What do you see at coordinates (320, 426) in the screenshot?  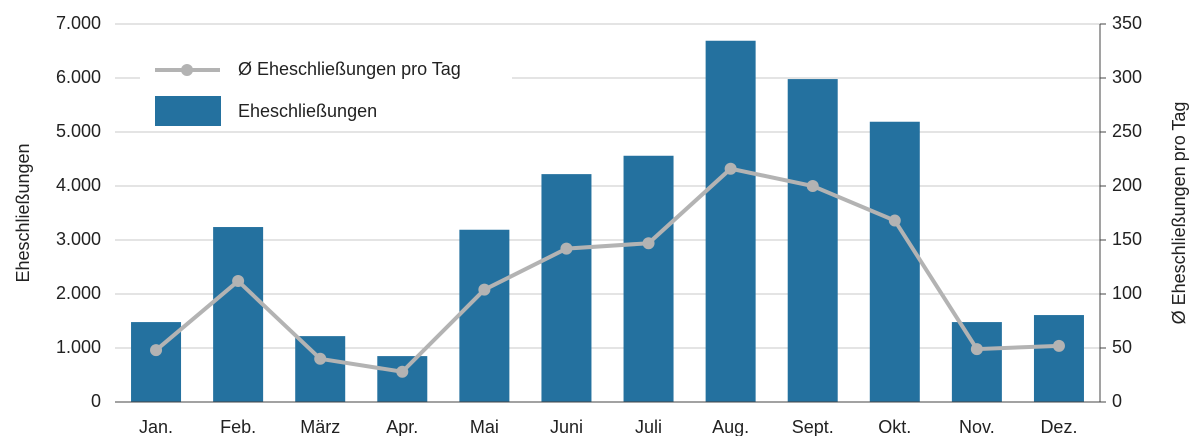 I see `x-tick-label: März` at bounding box center [320, 426].